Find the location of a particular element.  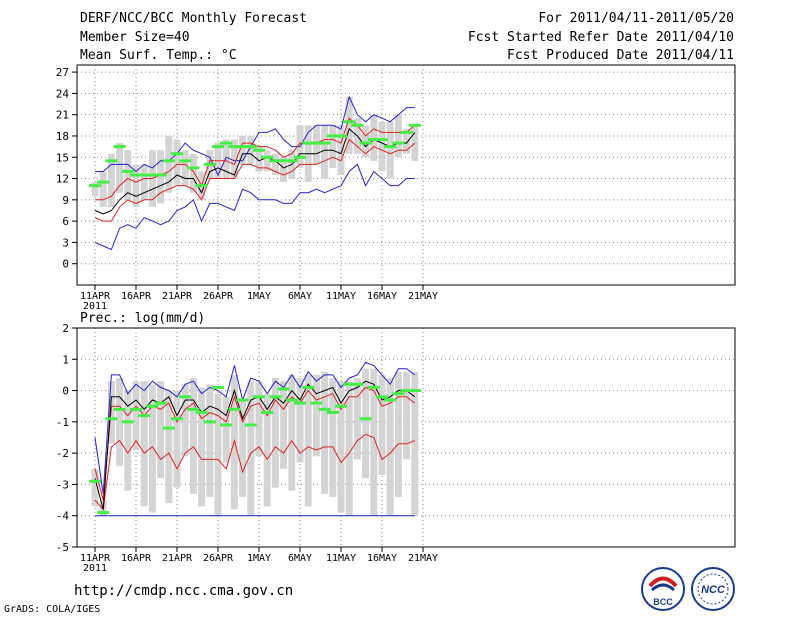

x-tick-label: 26APR is located at coordinates (218, 296).